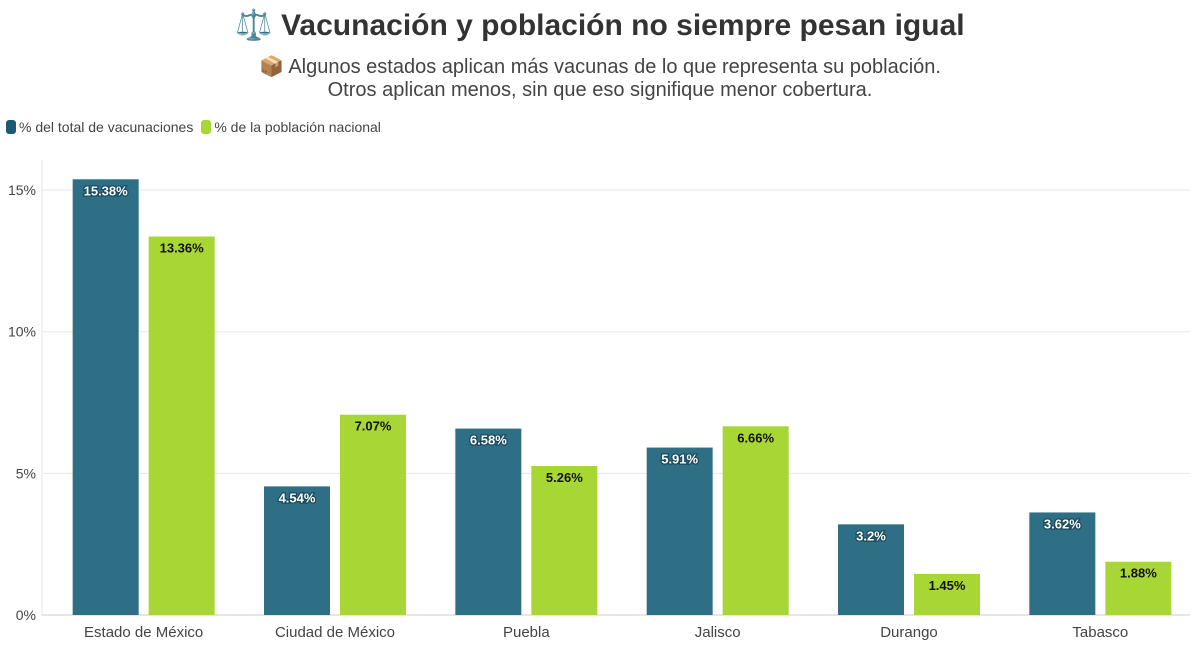  I want to click on legend-item-vacunaciones: % del total de vacunaciones, so click(99, 127).